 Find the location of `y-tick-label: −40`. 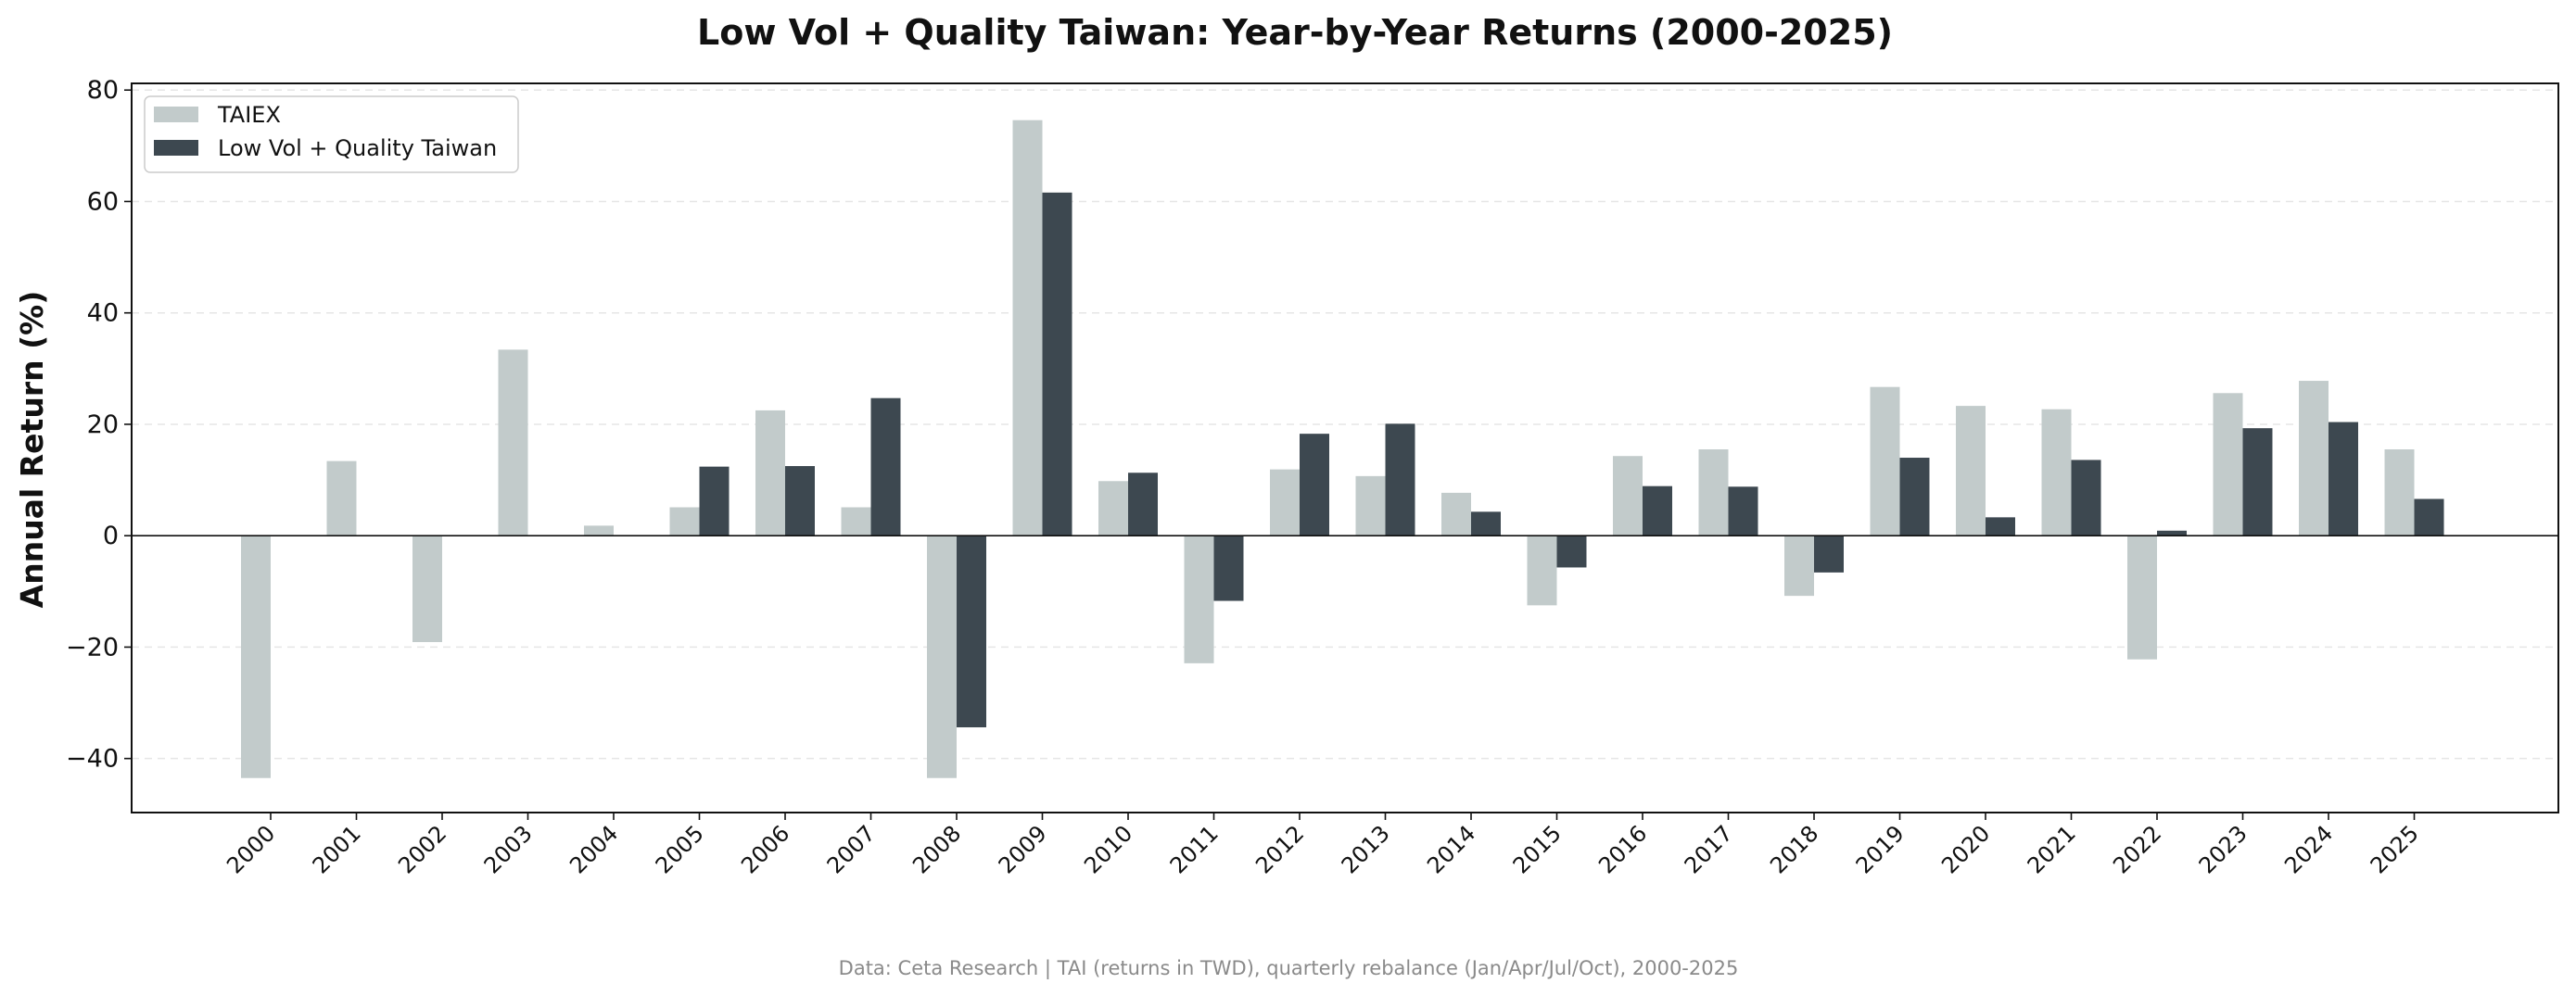

y-tick-label: −40 is located at coordinates (93, 759).